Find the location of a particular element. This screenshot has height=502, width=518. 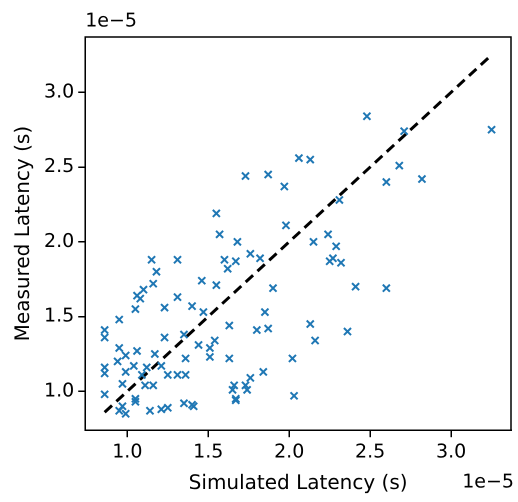

y-tick-label: 1.5 is located at coordinates (59, 315).